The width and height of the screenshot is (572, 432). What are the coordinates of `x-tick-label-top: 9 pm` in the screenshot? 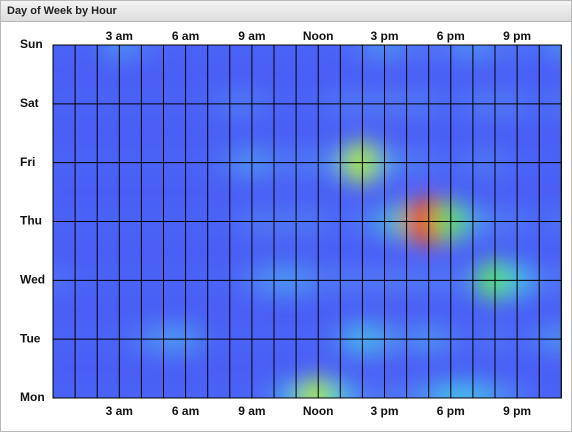 It's located at (517, 36).